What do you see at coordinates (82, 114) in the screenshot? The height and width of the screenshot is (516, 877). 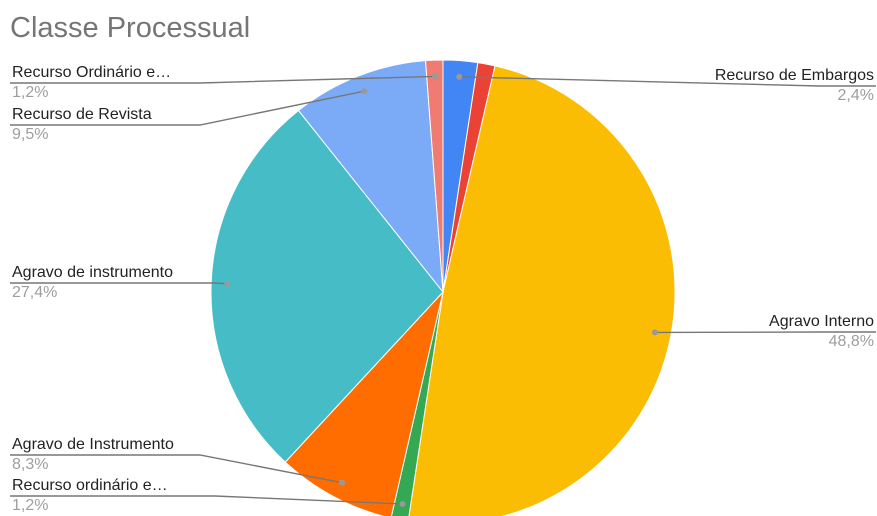 I see `slice-label-recurso-de-revista-6: Recurso de Revista` at bounding box center [82, 114].